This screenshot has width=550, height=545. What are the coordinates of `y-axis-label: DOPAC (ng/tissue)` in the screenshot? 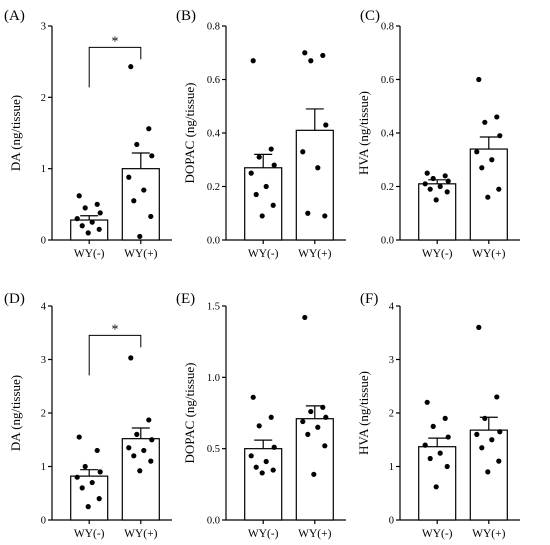 It's located at (189, 412).